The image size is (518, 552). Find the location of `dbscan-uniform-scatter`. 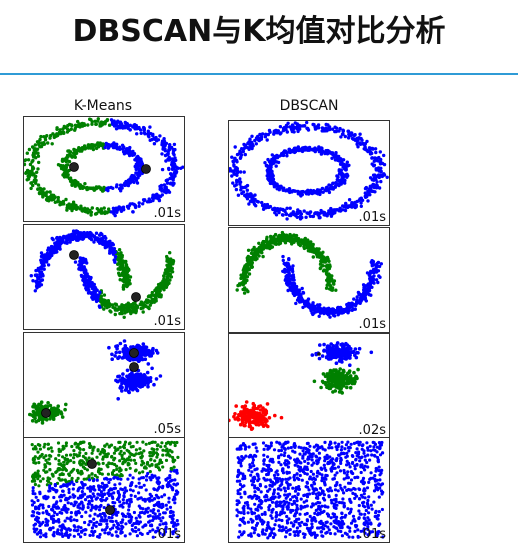

dbscan-uniform-scatter is located at coordinates (310, 490).